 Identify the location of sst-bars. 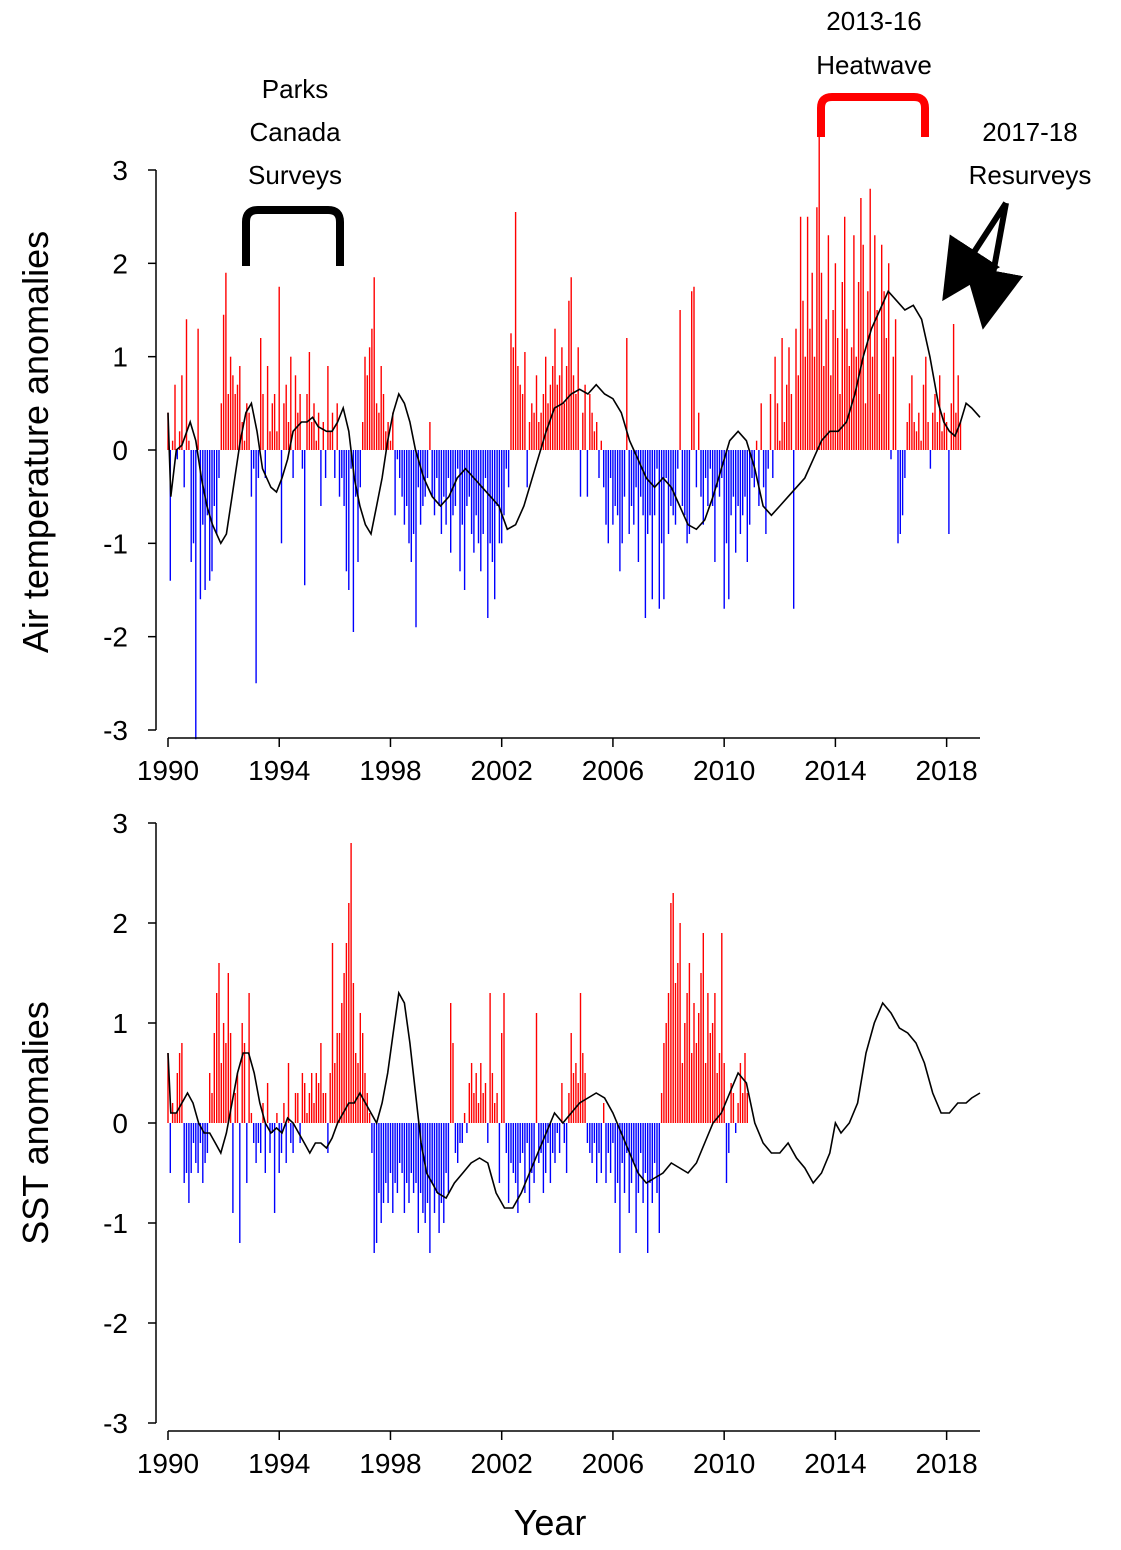
(457, 1048).